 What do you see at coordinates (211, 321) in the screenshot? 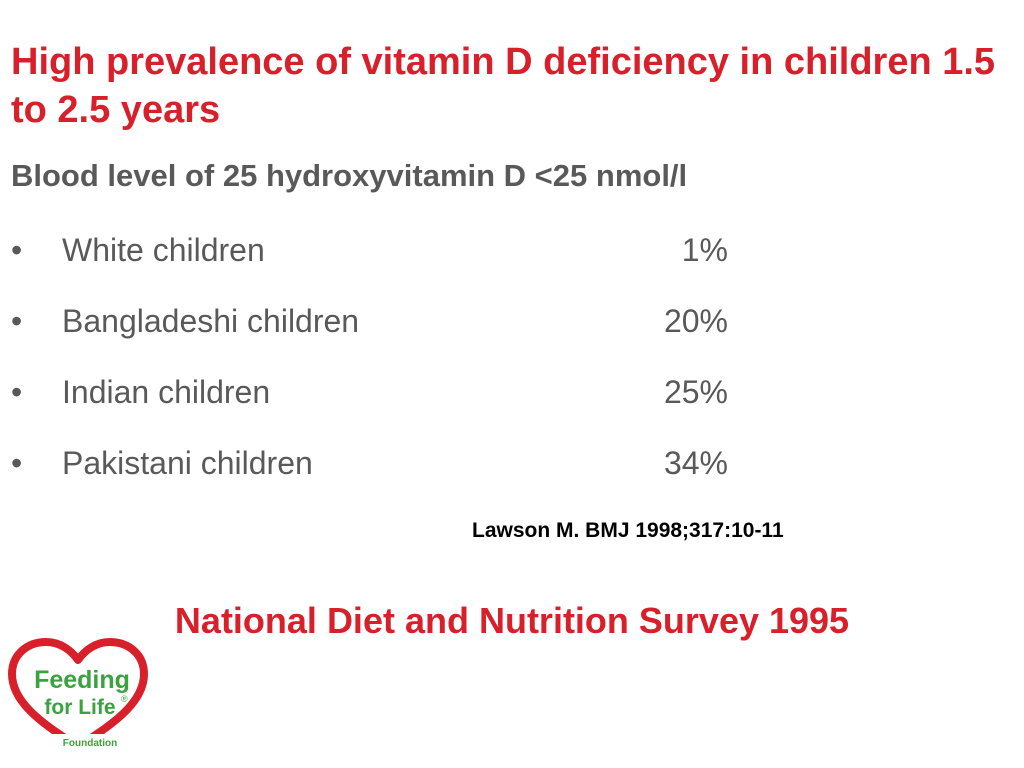
I see `item-label: Bangladeshi children` at bounding box center [211, 321].